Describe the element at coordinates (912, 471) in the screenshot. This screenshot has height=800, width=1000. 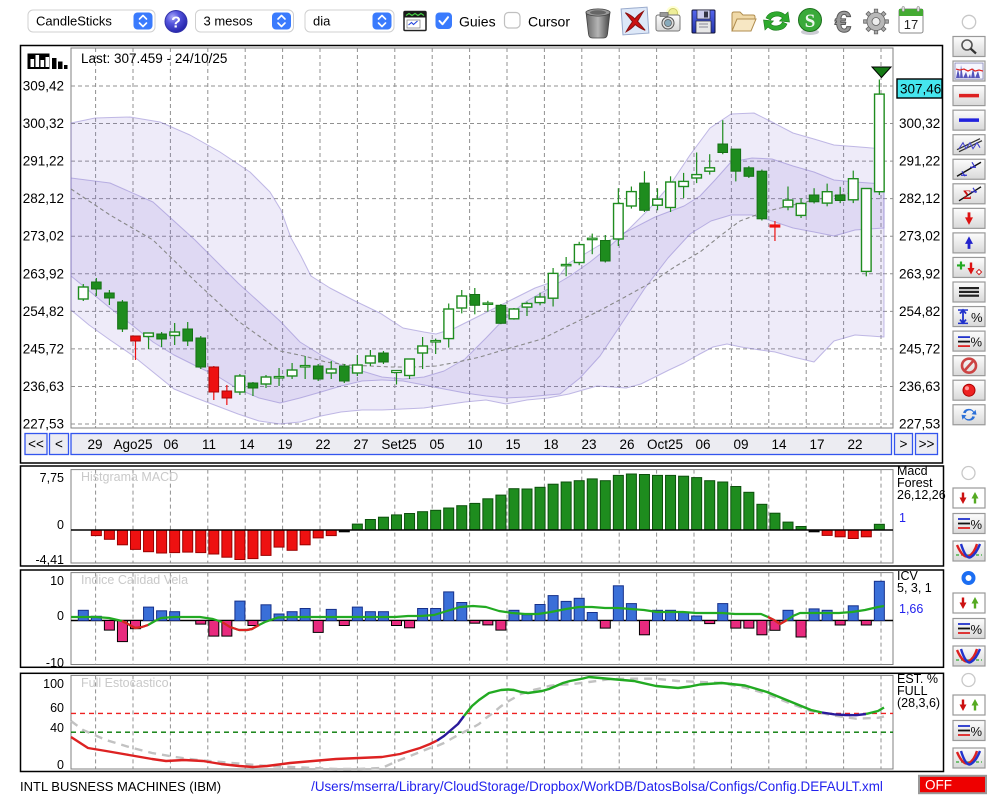
I see `svg-text: Macd` at that location.